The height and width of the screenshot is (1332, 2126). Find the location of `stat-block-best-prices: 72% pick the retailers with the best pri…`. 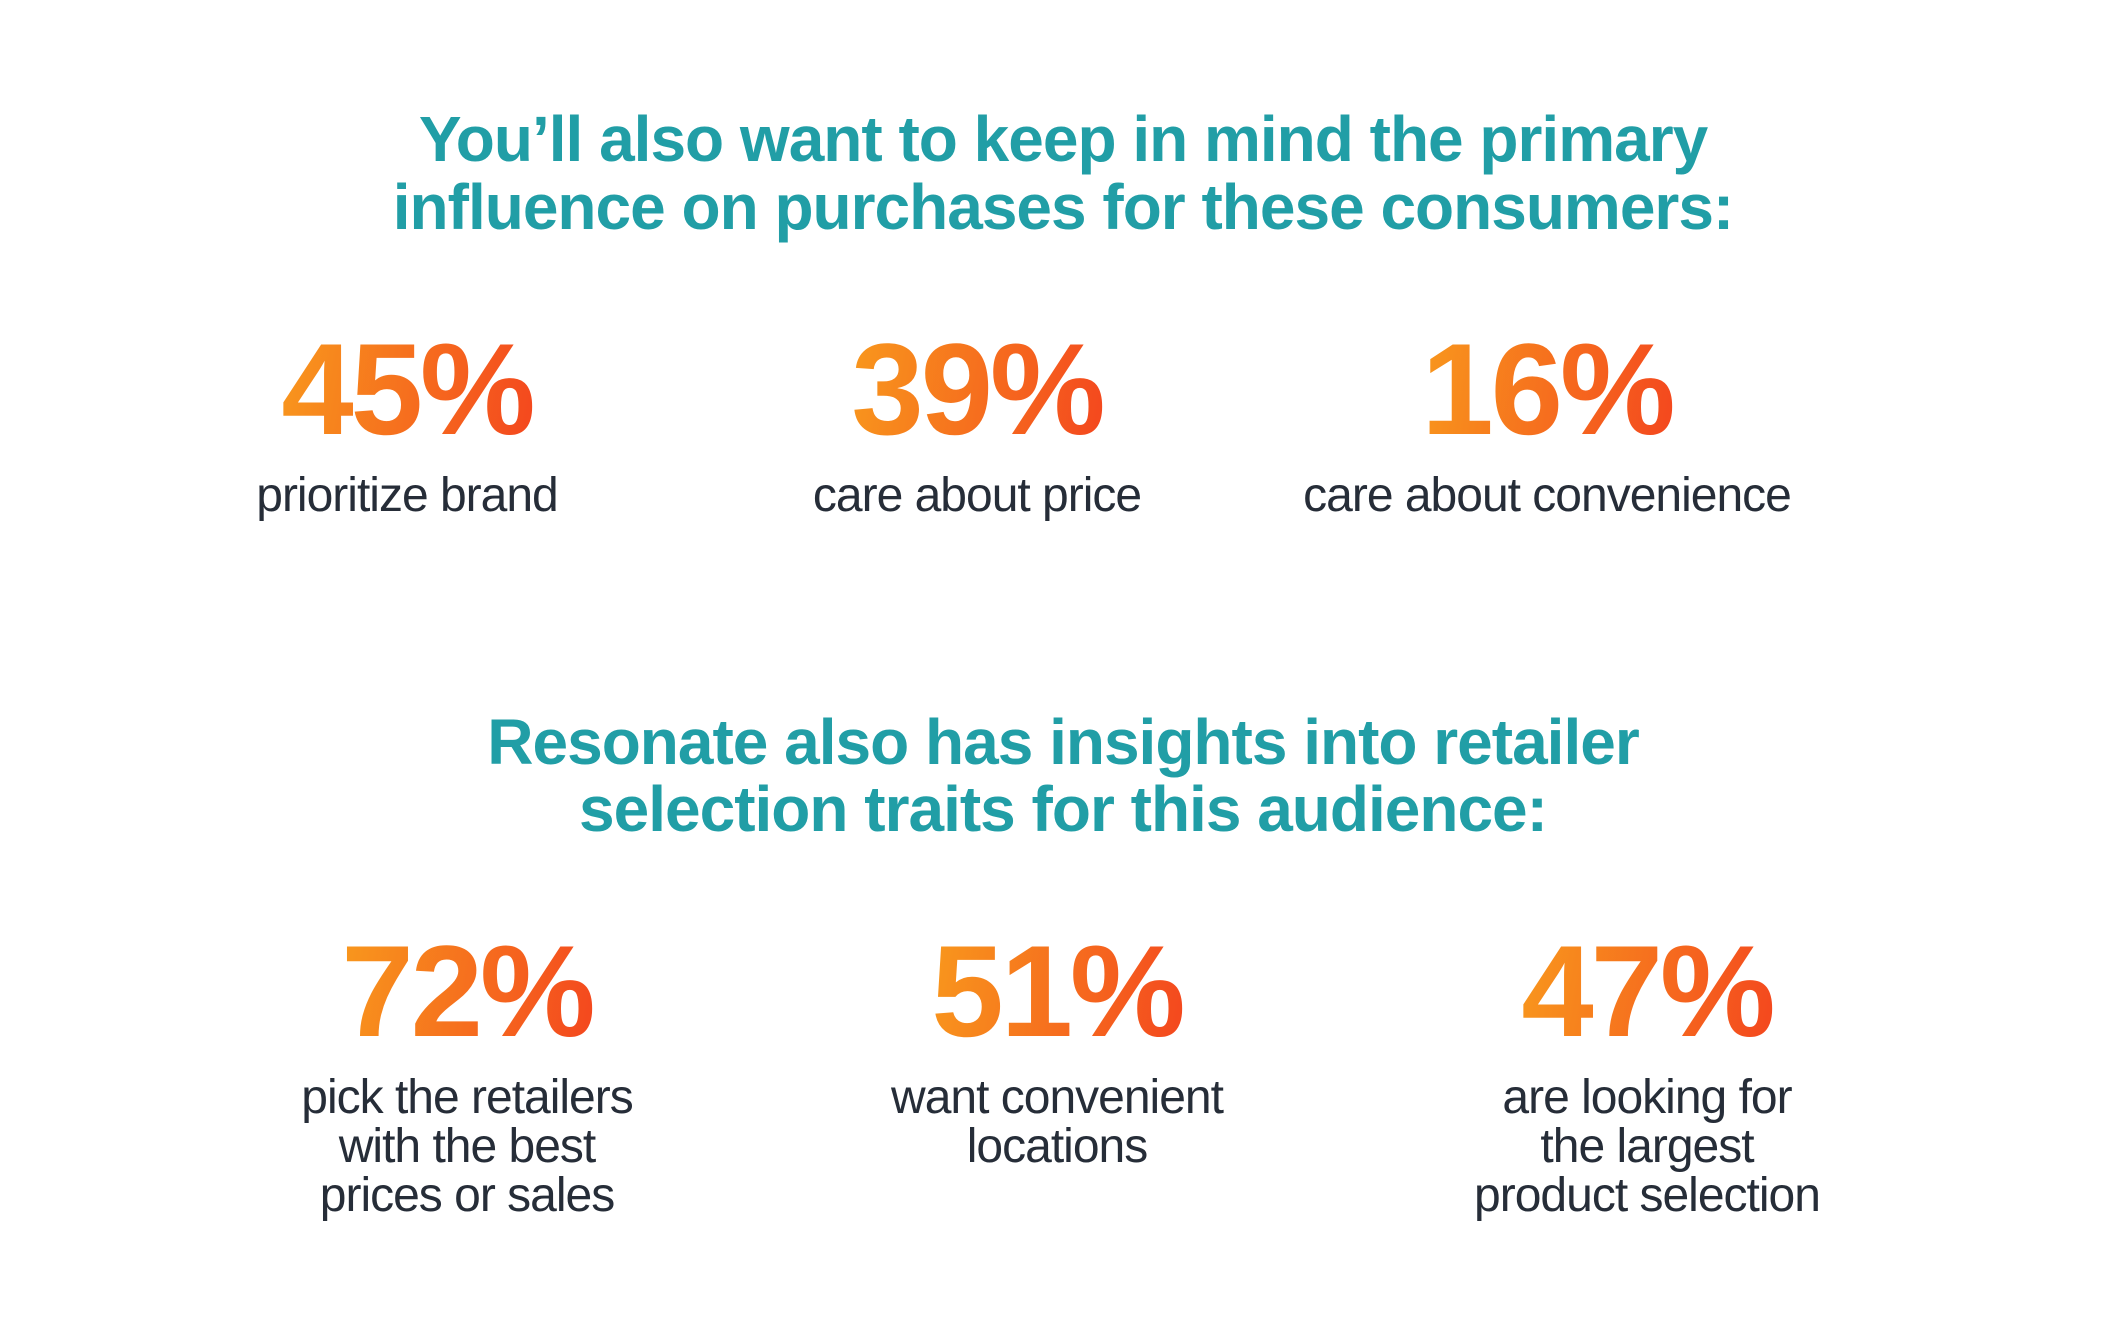

stat-block-best-prices: 72% pick the retailers with the best pri… is located at coordinates (467, 1073).